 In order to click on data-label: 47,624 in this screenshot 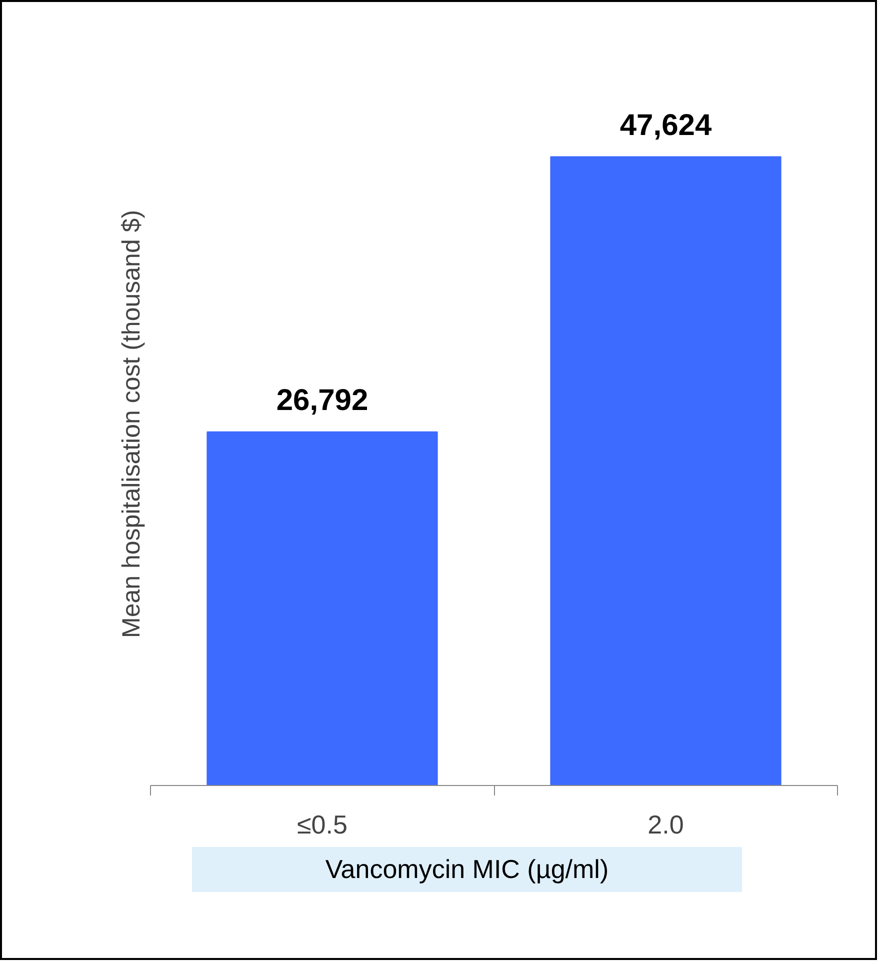, I will do `click(666, 125)`.